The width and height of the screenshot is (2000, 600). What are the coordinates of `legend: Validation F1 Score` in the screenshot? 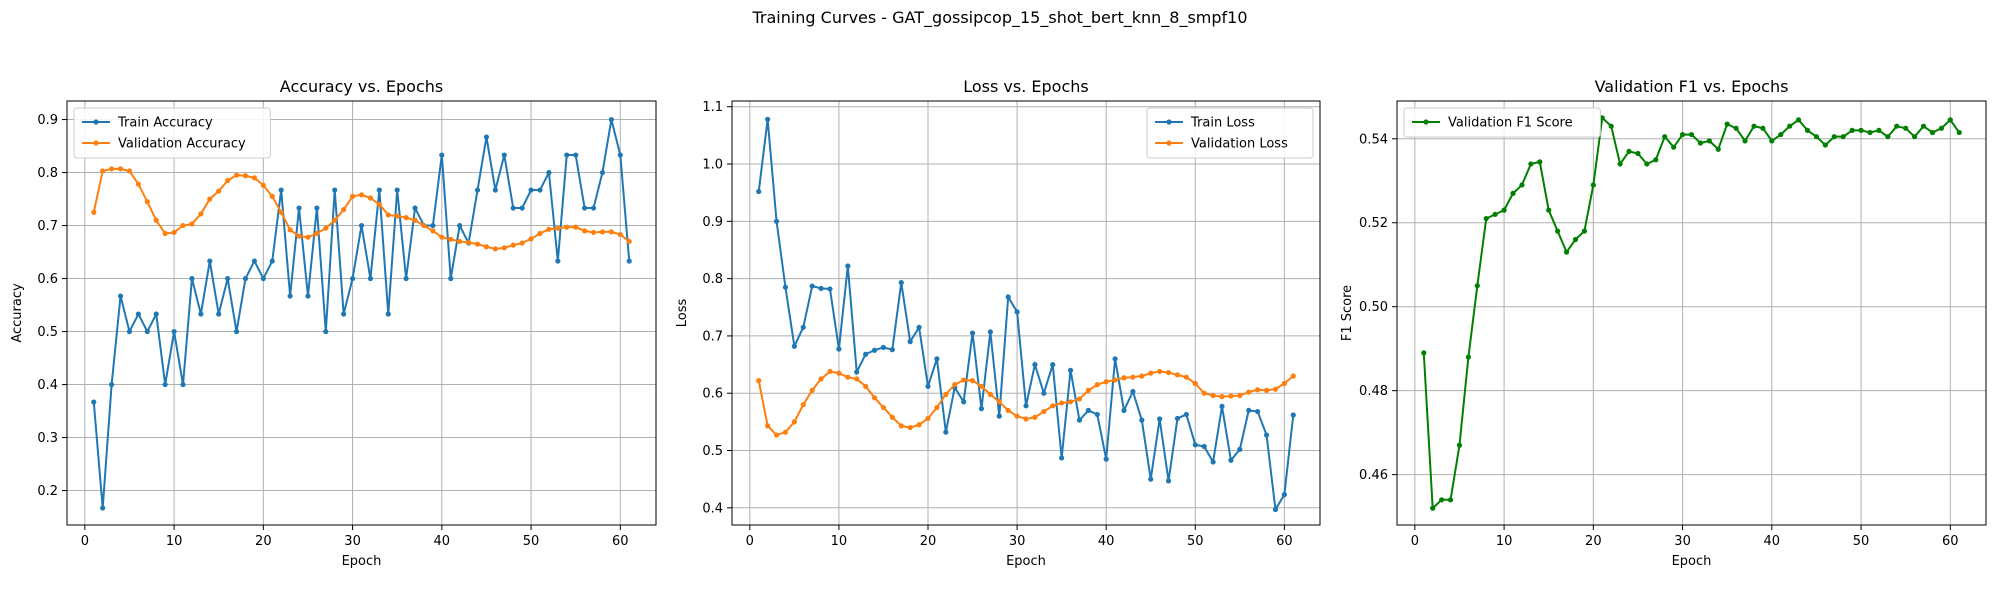 It's located at (1502, 122).